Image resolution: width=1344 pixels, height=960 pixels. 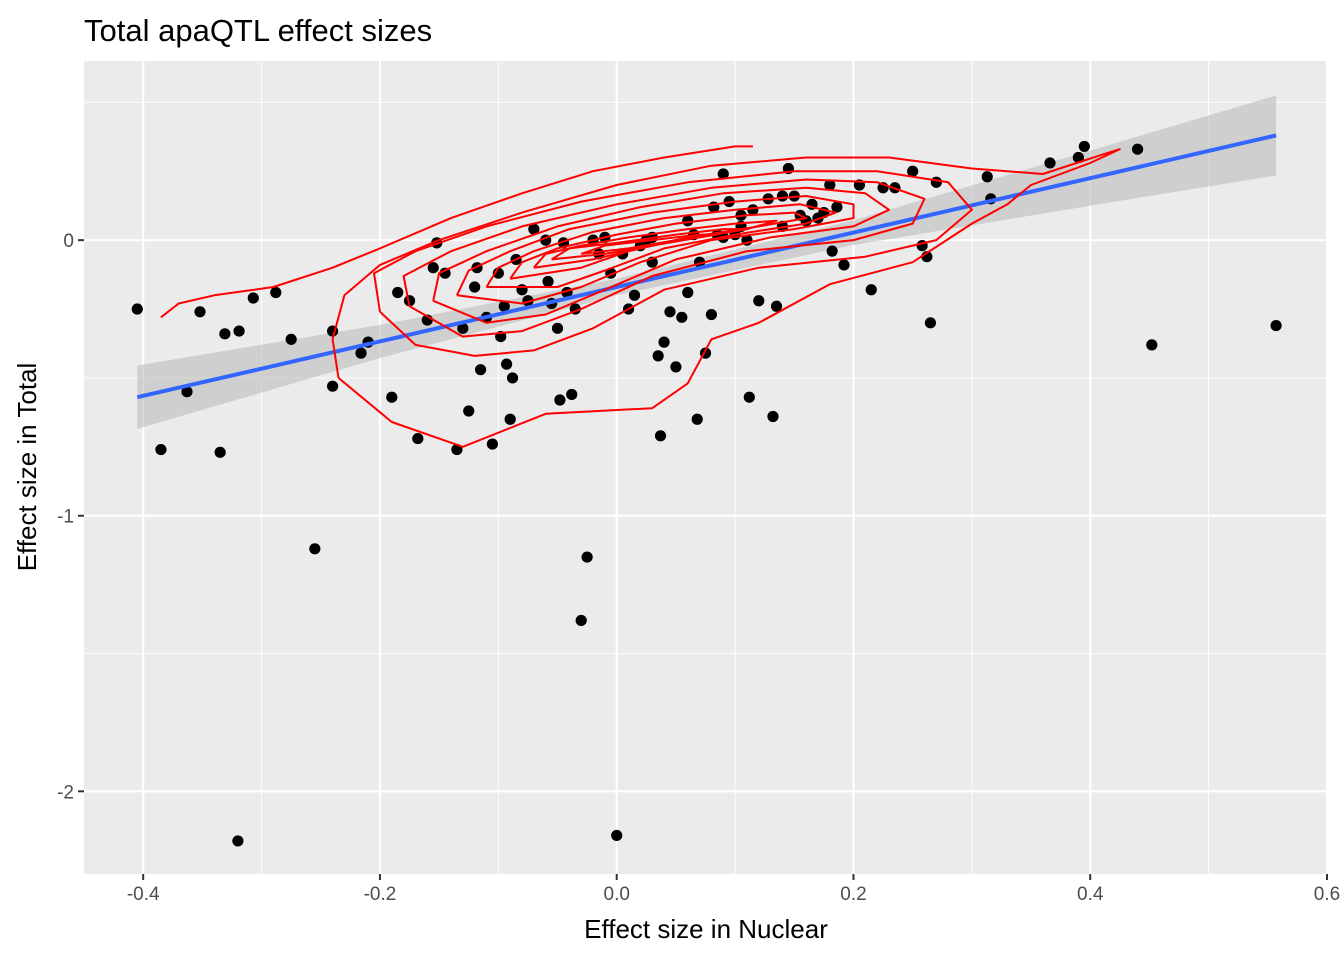 What do you see at coordinates (706, 929) in the screenshot?
I see `x-axis-title: Effect size in Nuclear` at bounding box center [706, 929].